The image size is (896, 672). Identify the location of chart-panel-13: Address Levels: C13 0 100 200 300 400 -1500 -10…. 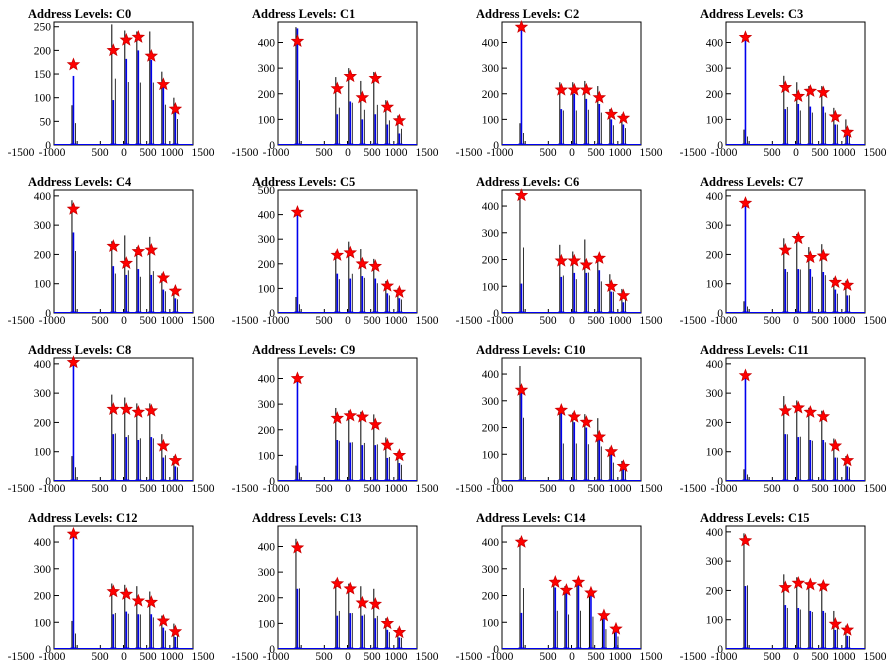
(335, 587).